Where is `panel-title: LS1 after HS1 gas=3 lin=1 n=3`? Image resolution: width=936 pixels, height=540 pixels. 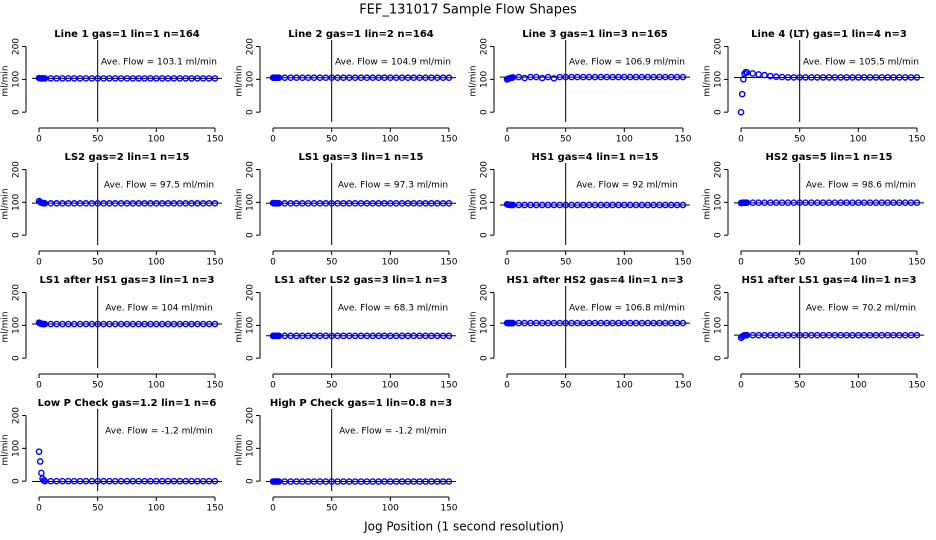 panel-title: LS1 after HS1 gas=3 lin=1 n=3 is located at coordinates (126, 280).